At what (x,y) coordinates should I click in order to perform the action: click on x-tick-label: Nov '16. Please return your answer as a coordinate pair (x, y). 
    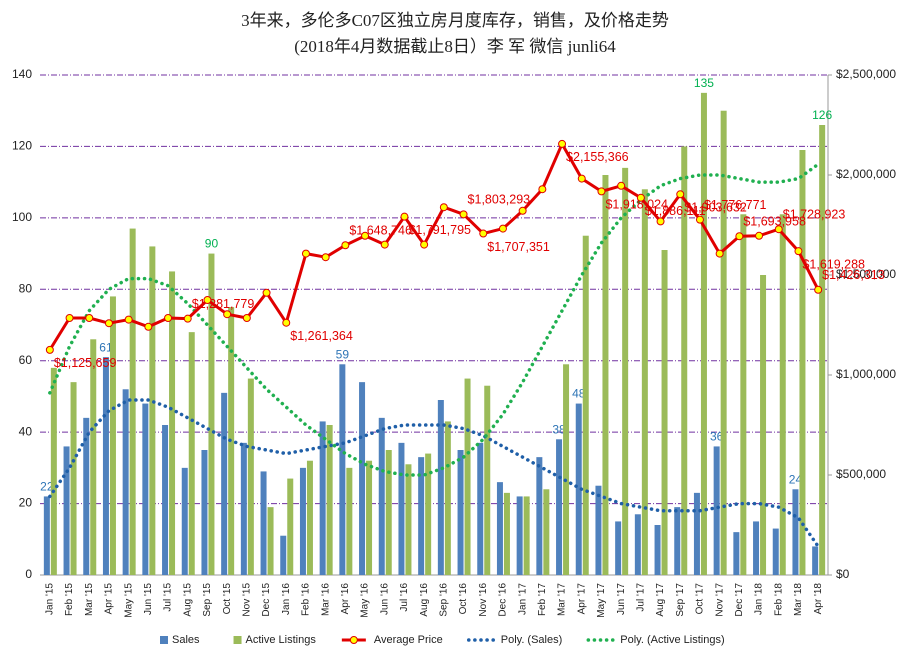
    Looking at the image, I should click on (483, 600).